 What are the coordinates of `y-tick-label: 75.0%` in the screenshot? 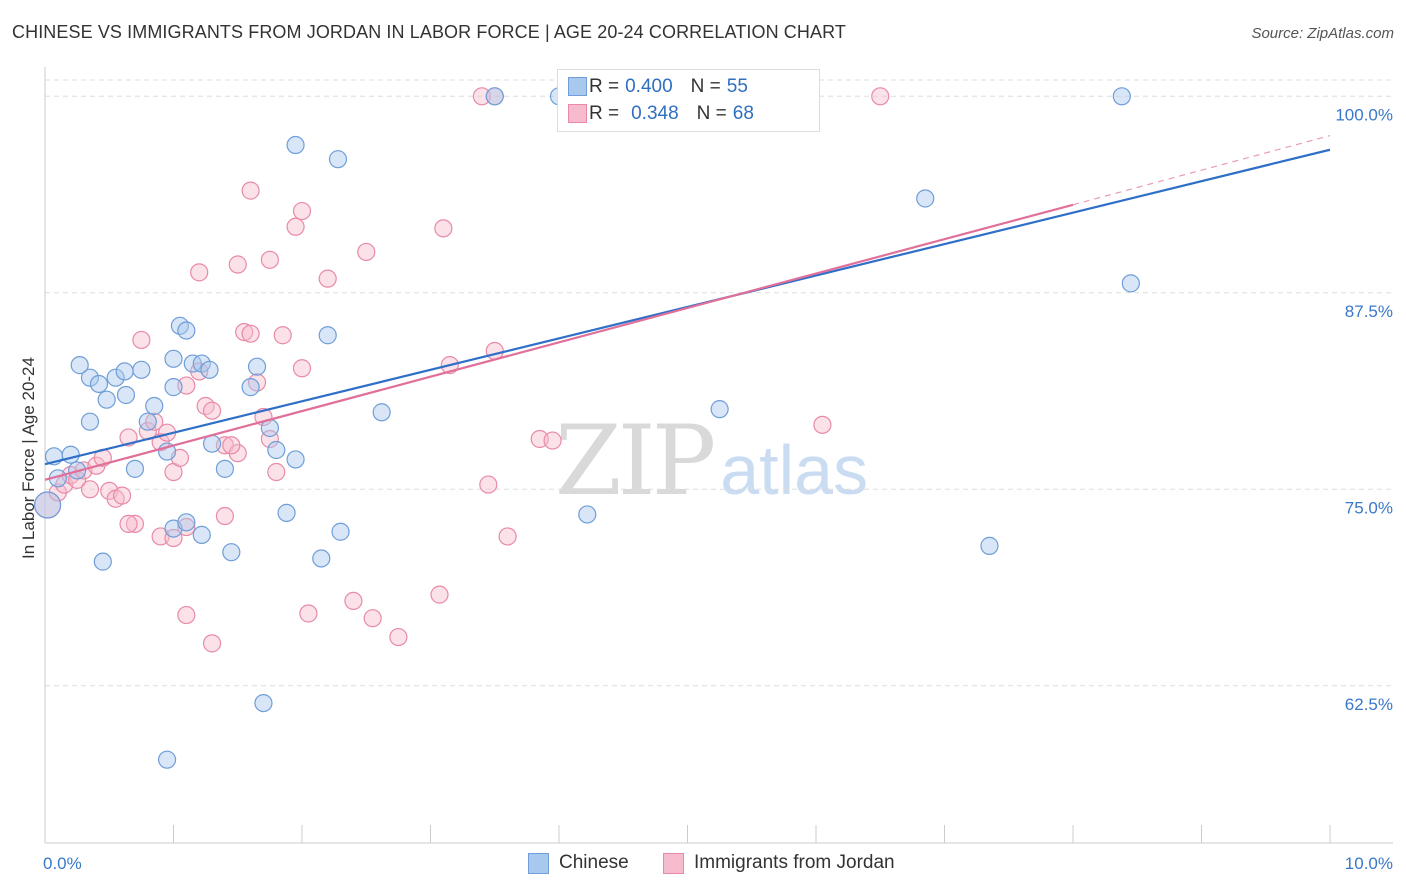 It's located at (1369, 507).